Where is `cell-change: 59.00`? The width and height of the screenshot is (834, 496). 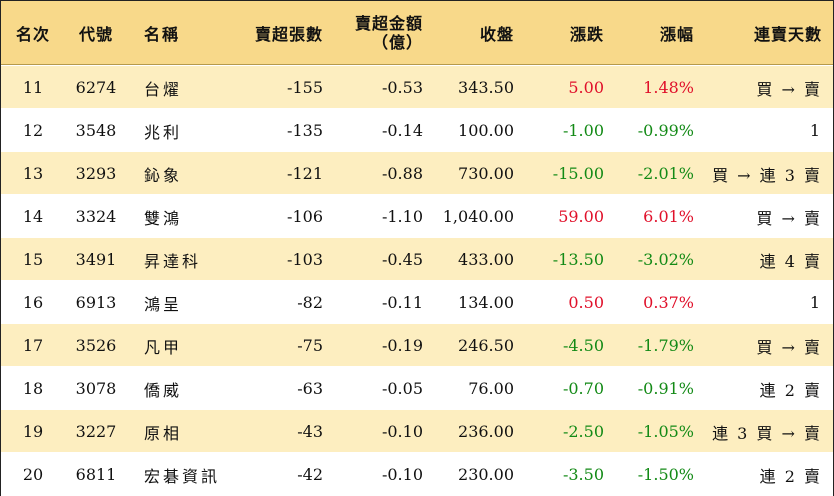 cell-change: 59.00 is located at coordinates (581, 216).